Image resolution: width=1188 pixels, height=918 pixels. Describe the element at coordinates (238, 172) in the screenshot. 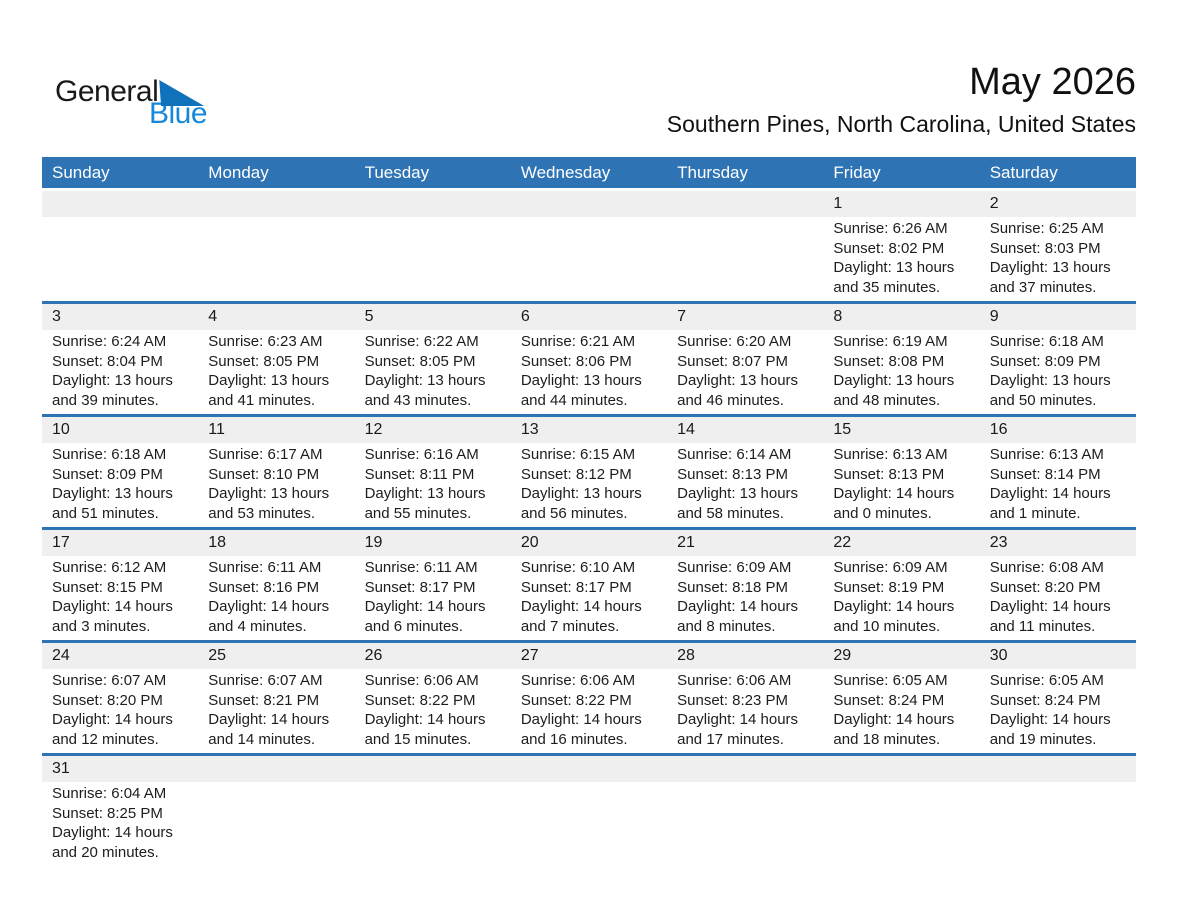

I see `weekday-header-monday: Monday` at that location.